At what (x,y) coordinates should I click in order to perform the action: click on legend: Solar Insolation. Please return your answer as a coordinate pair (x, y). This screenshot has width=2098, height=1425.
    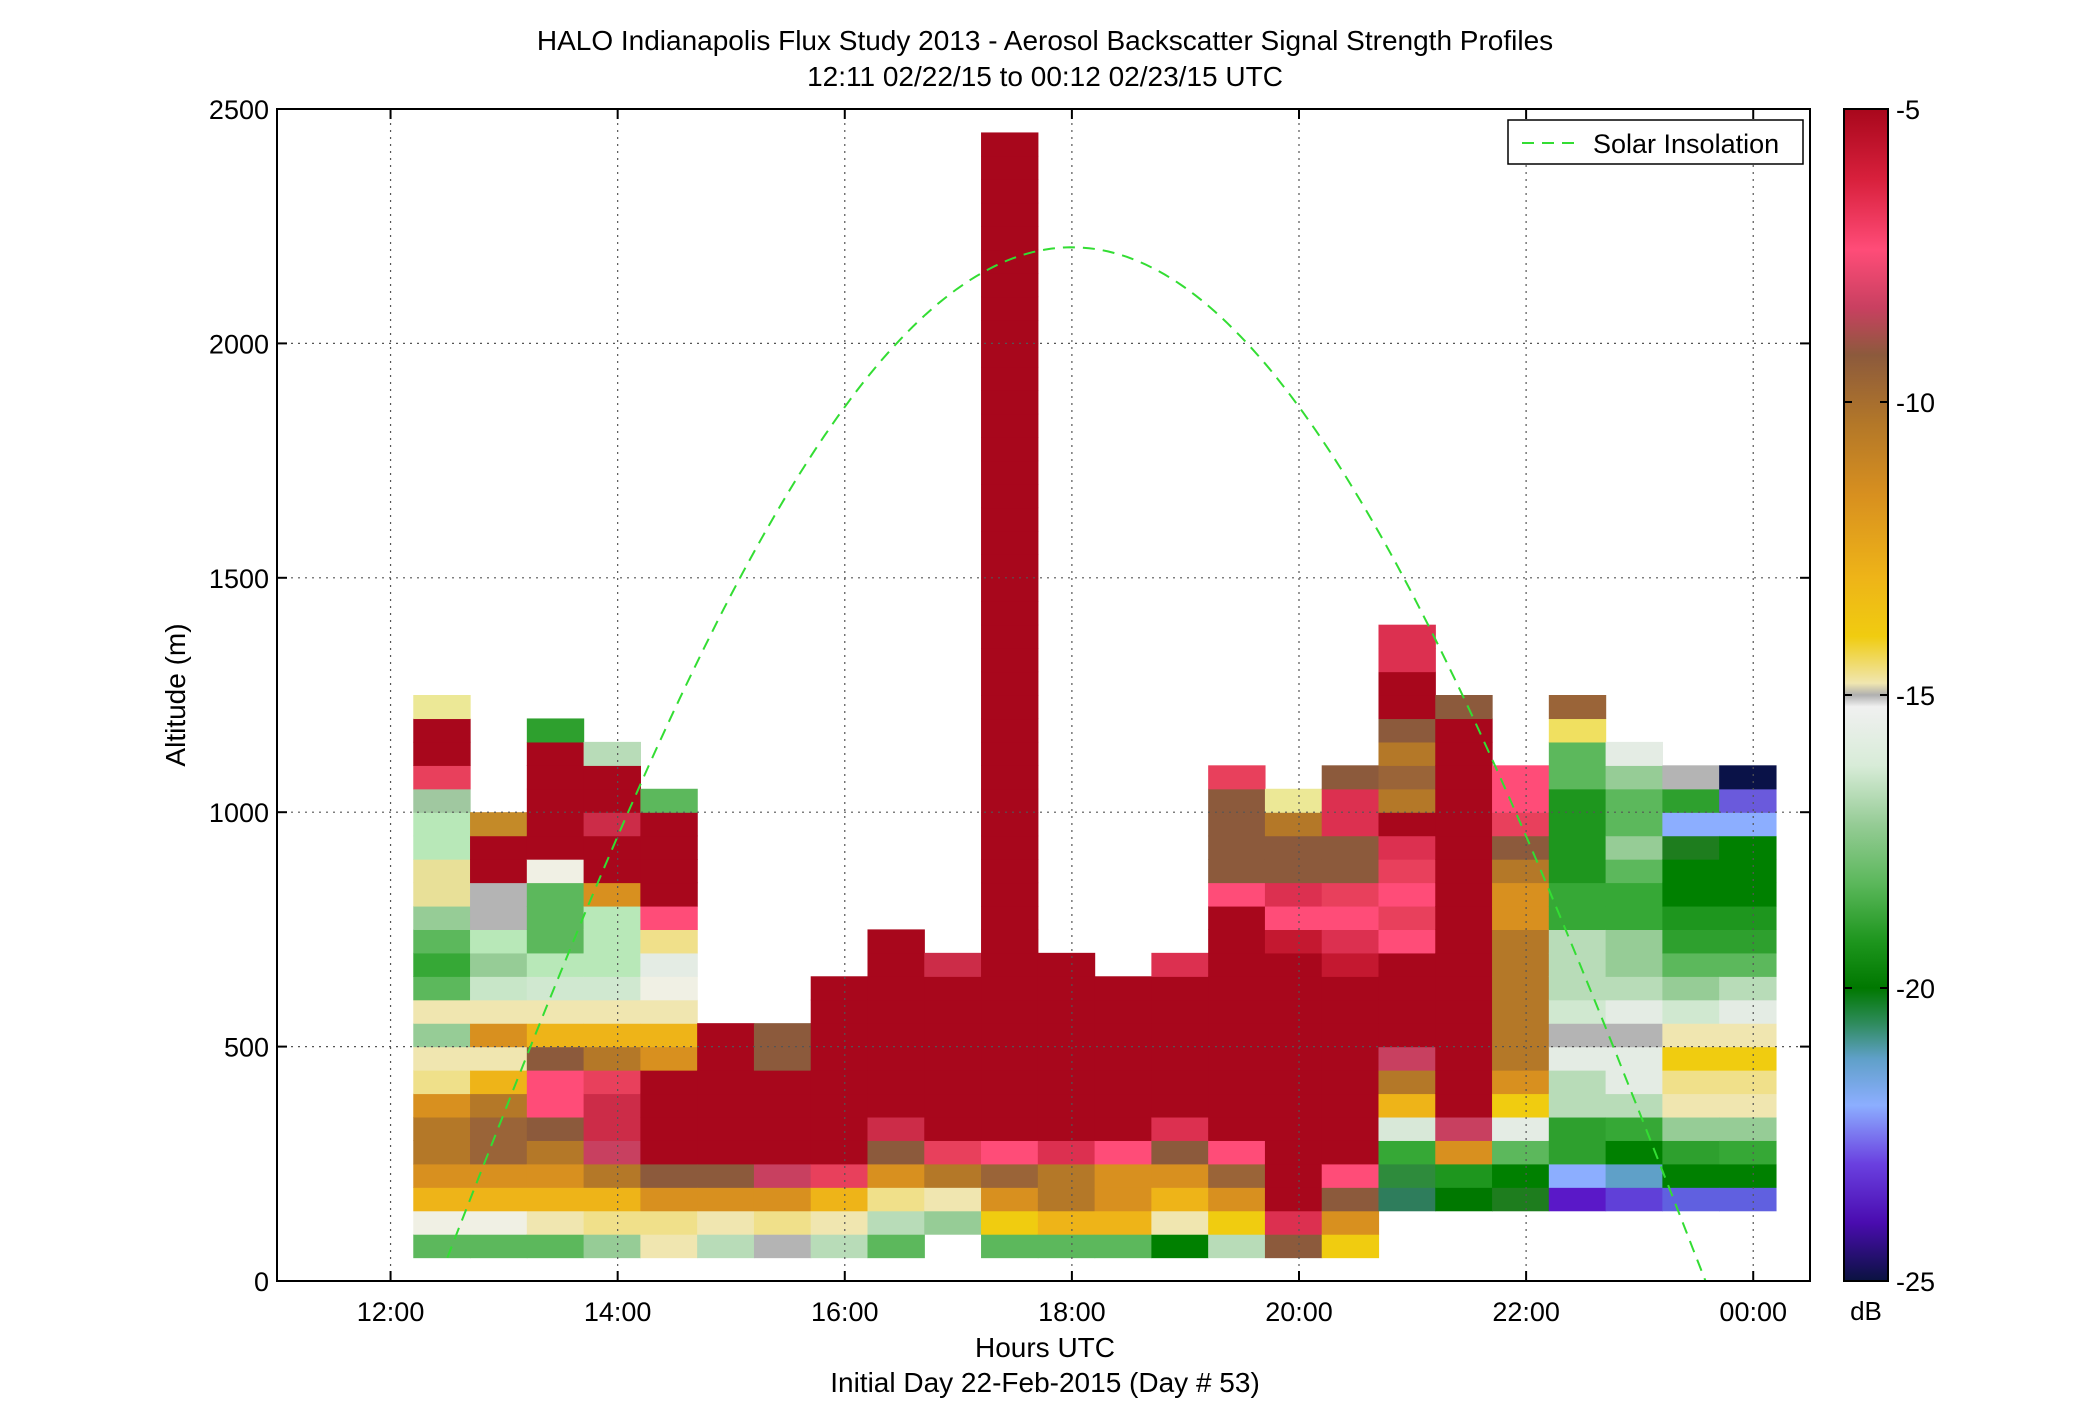
    Looking at the image, I should click on (1655, 142).